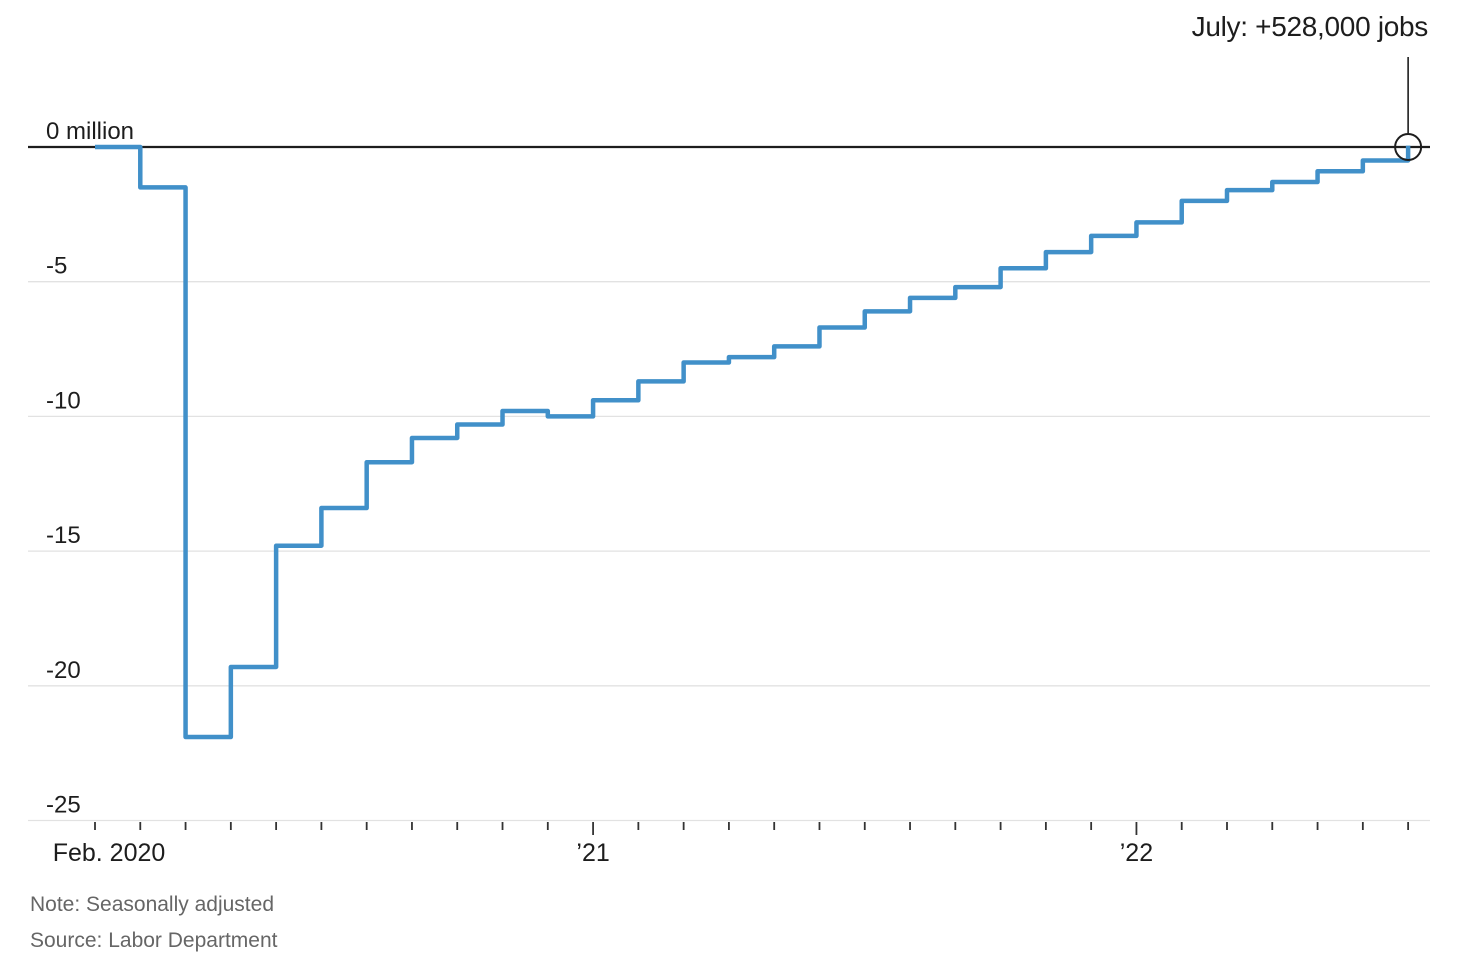 The height and width of the screenshot is (966, 1458). Describe the element at coordinates (90, 131) in the screenshot. I see `y-tick-label: 0 million` at that location.